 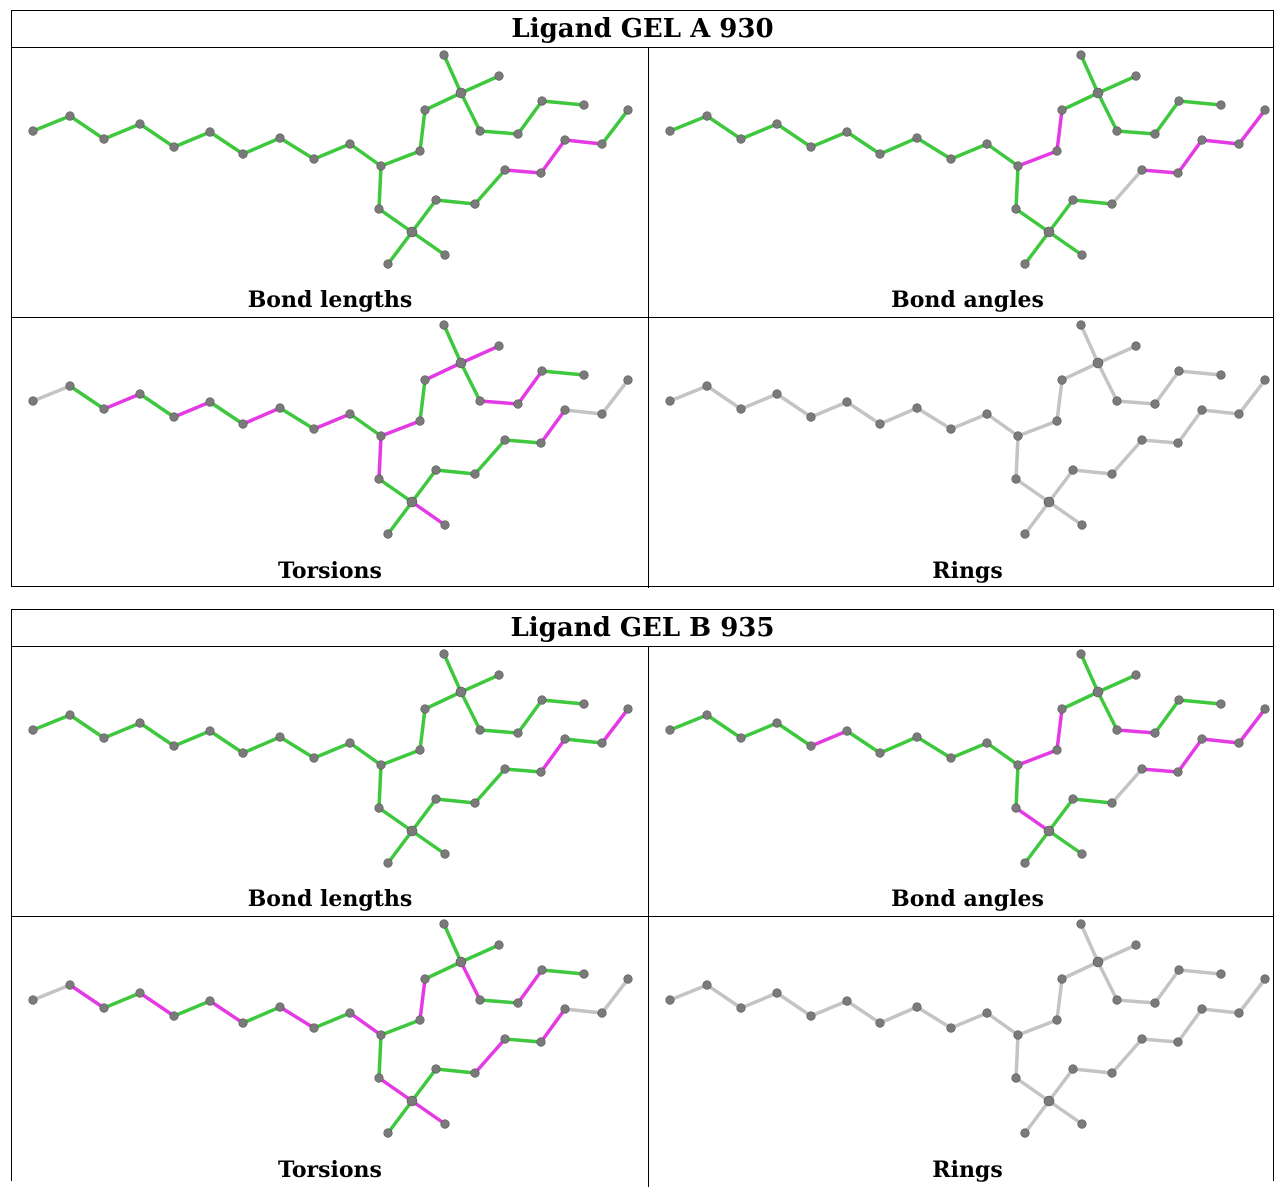 I want to click on molecule-diagram, so click(x=330, y=758).